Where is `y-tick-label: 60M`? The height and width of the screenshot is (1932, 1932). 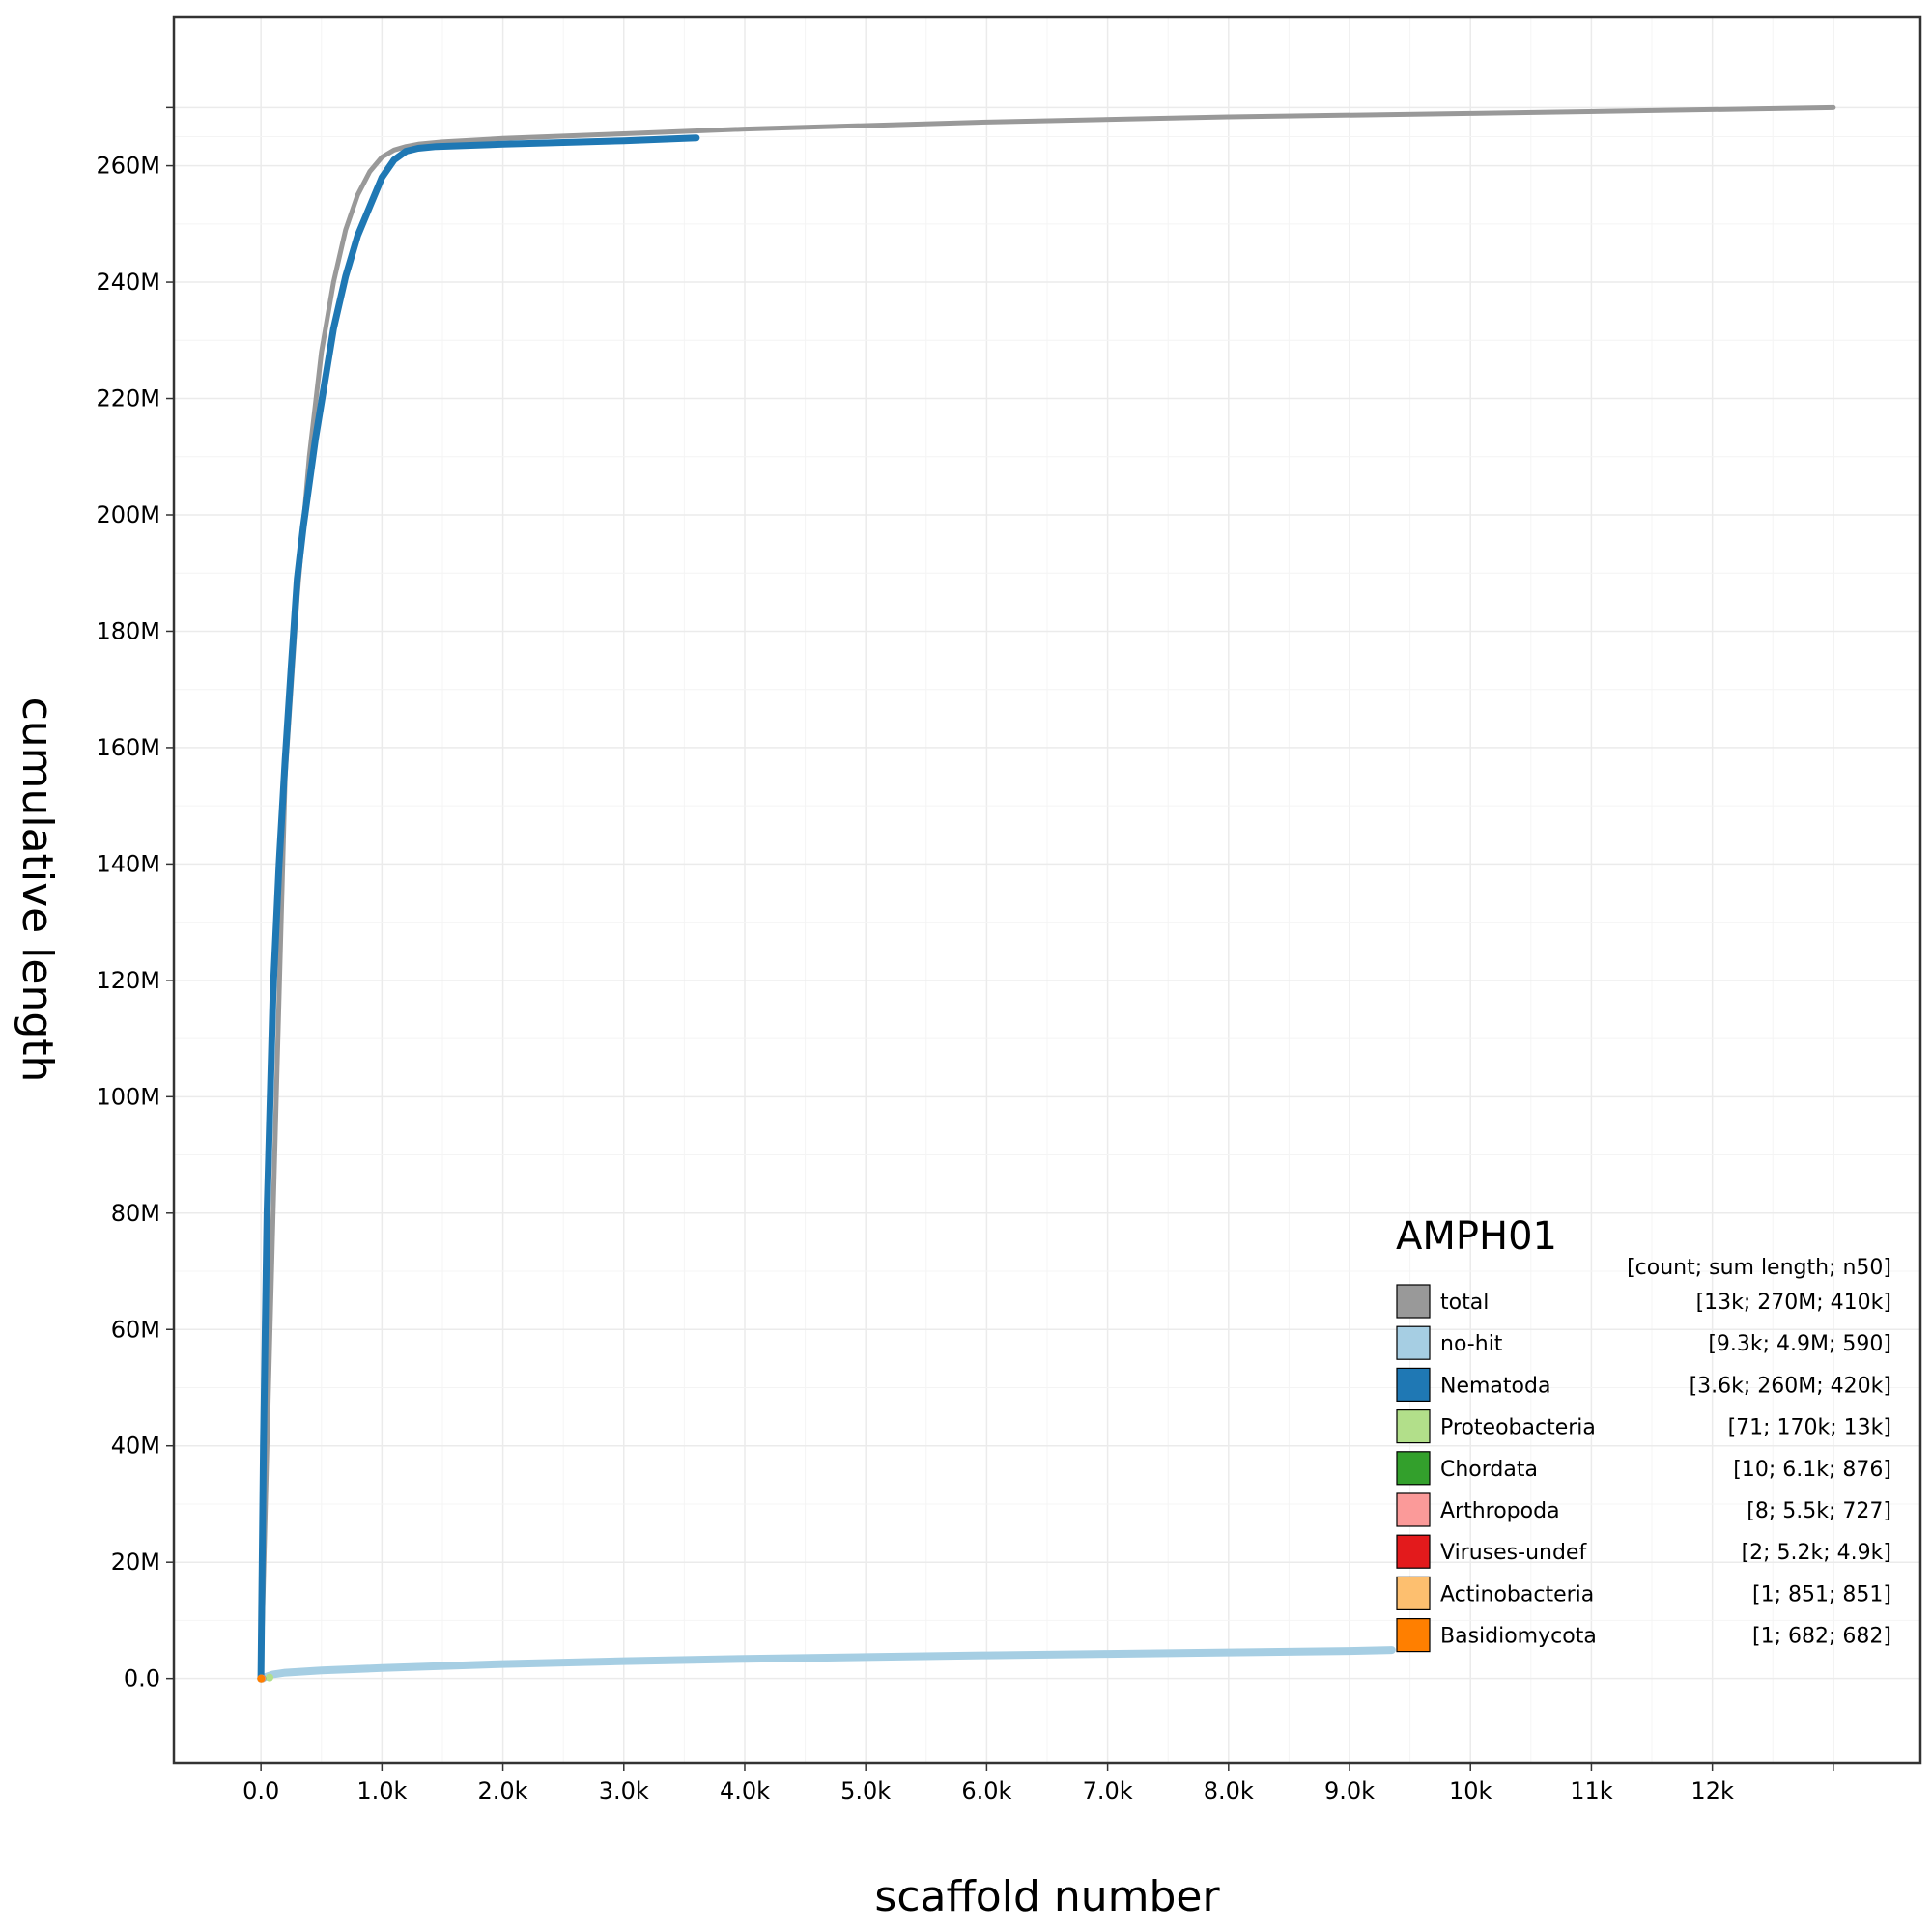 y-tick-label: 60M is located at coordinates (135, 1329).